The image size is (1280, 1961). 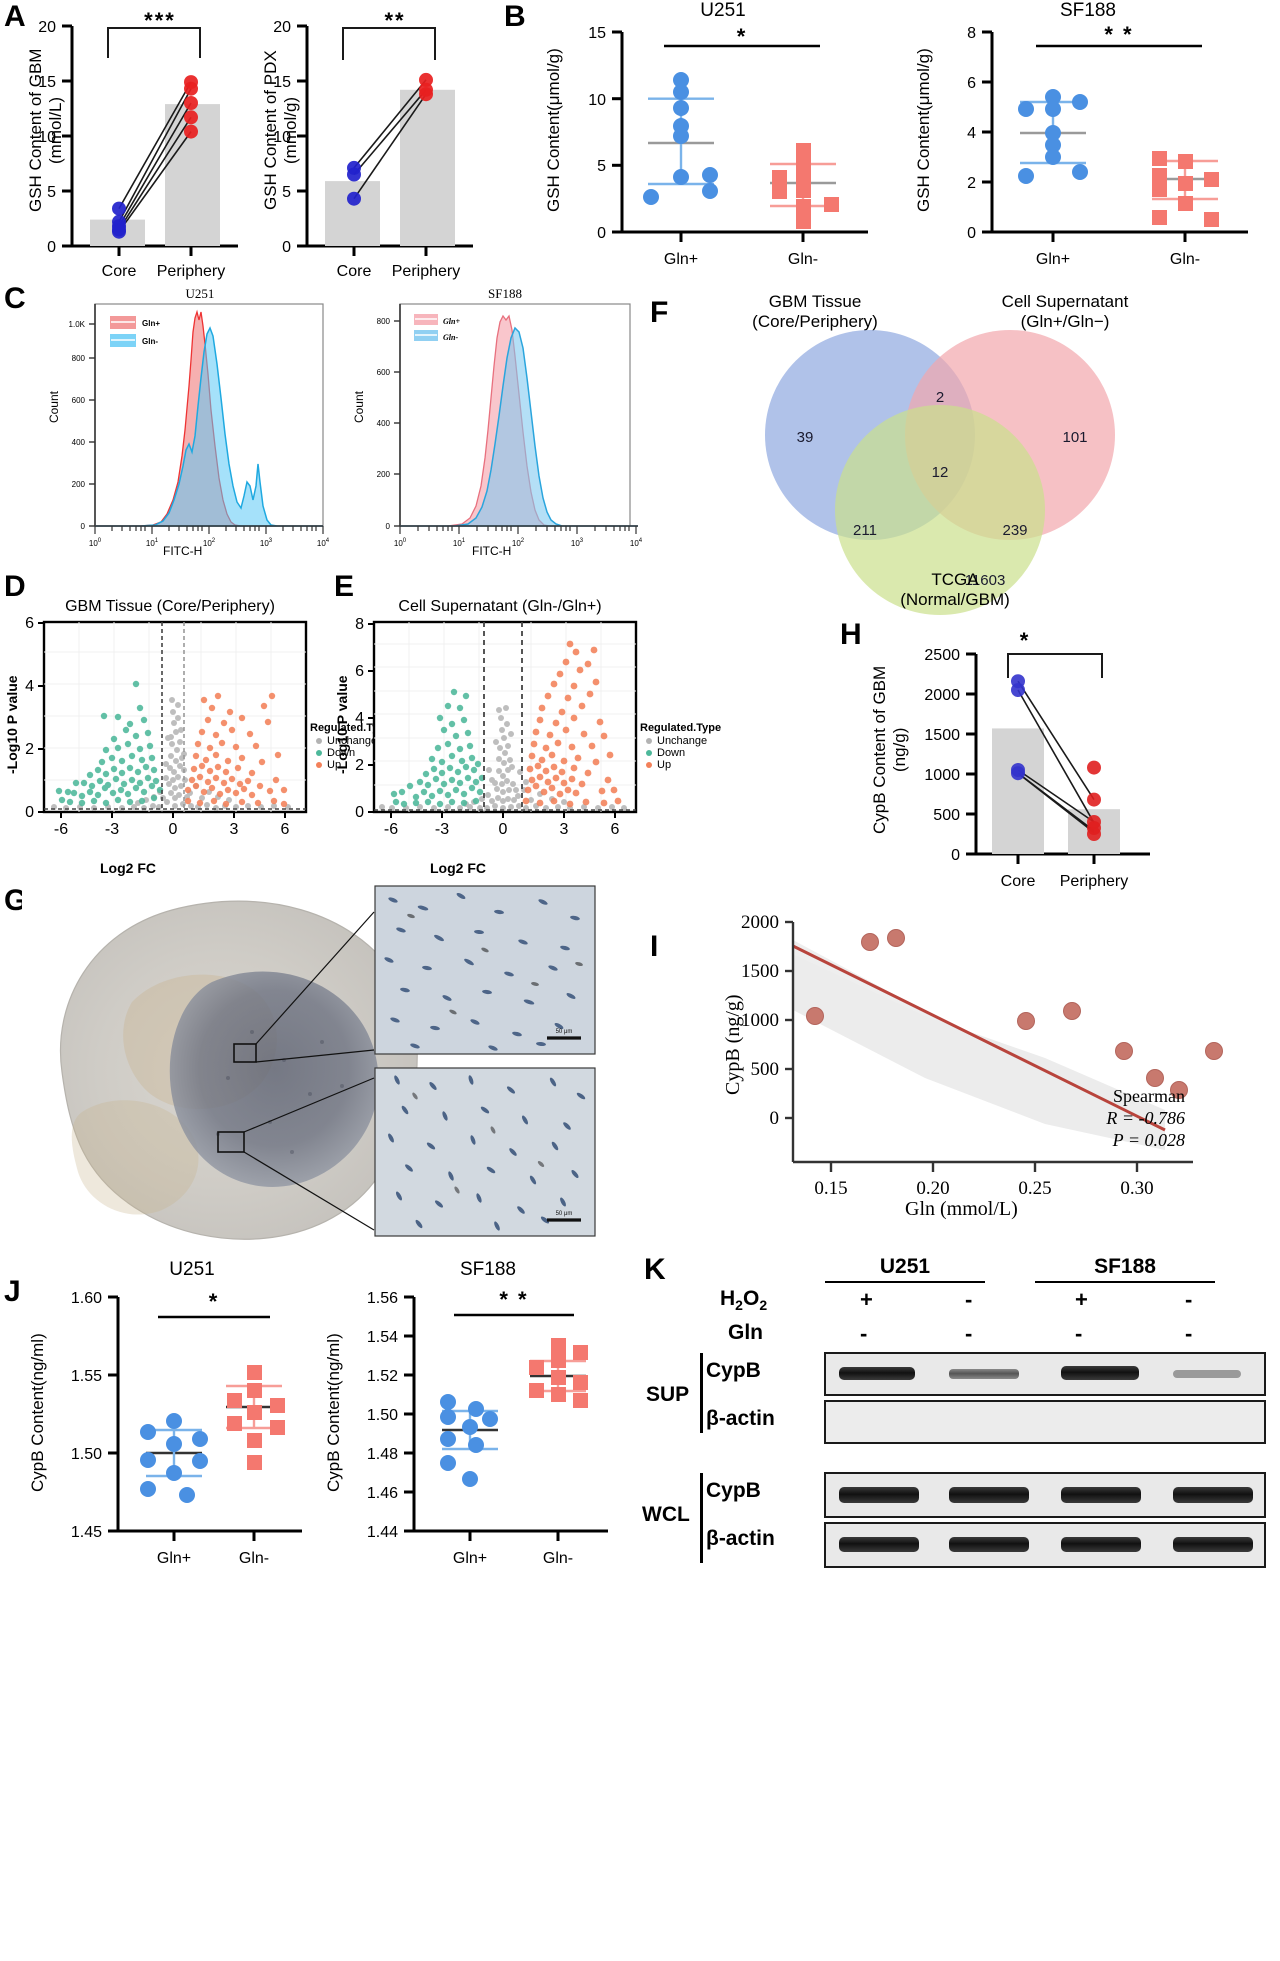 I want to click on svg-text: 200, so click(x=384, y=474).